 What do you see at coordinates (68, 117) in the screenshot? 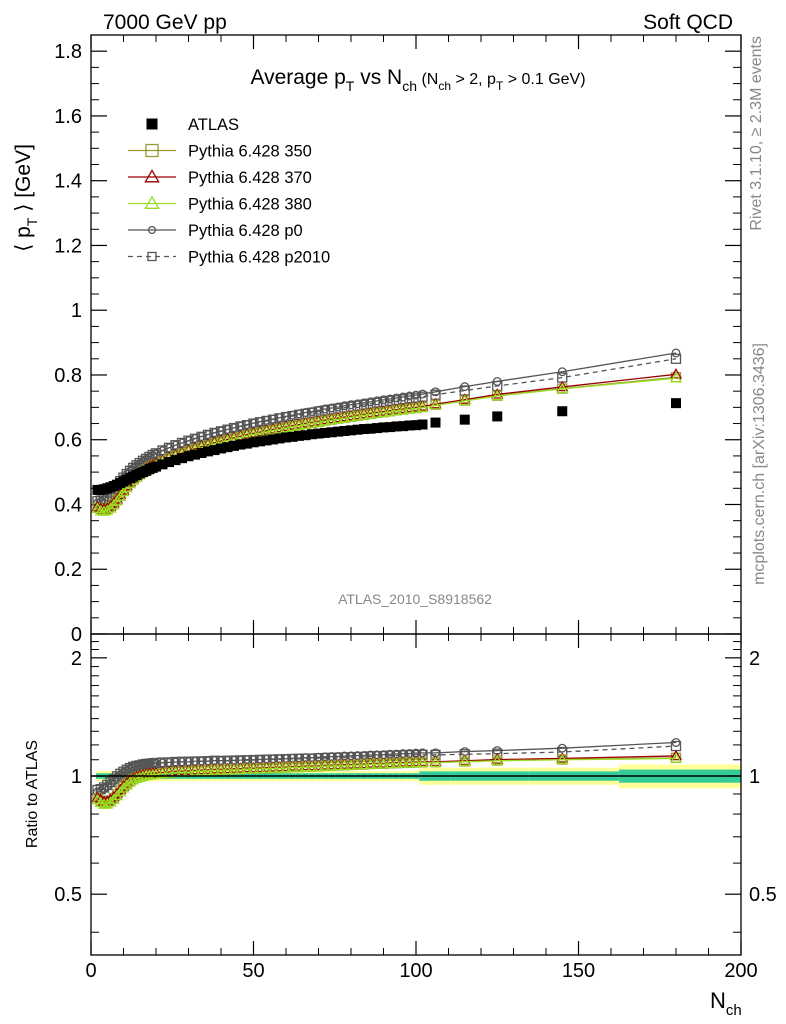
I see `y-tick-label: 1.6` at bounding box center [68, 117].